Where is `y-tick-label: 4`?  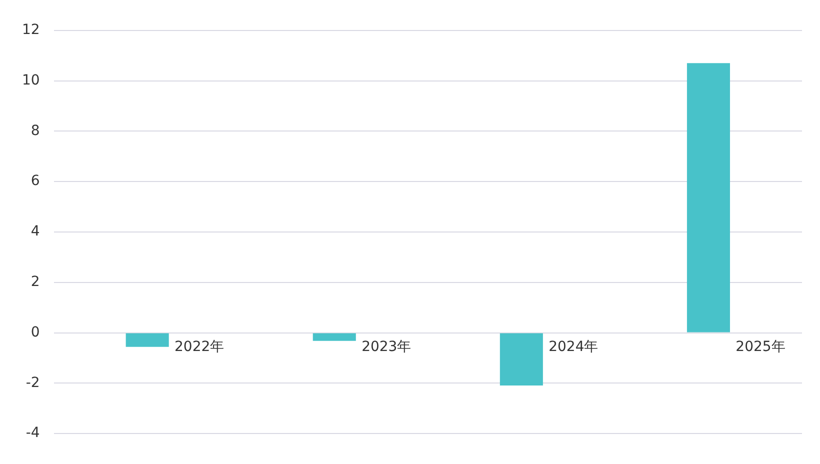 y-tick-label: 4 is located at coordinates (35, 232).